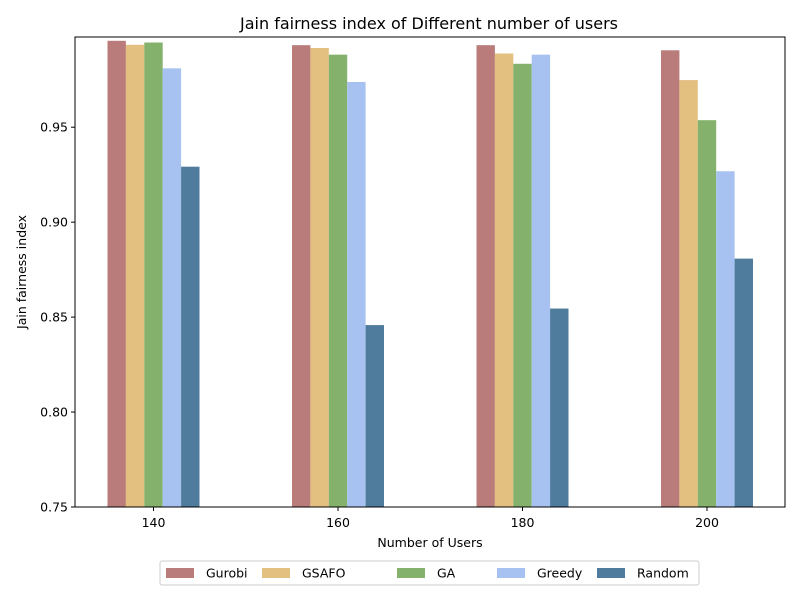 Image resolution: width=800 pixels, height=600 pixels. What do you see at coordinates (54, 127) in the screenshot?
I see `y-tick-label: 0.95` at bounding box center [54, 127].